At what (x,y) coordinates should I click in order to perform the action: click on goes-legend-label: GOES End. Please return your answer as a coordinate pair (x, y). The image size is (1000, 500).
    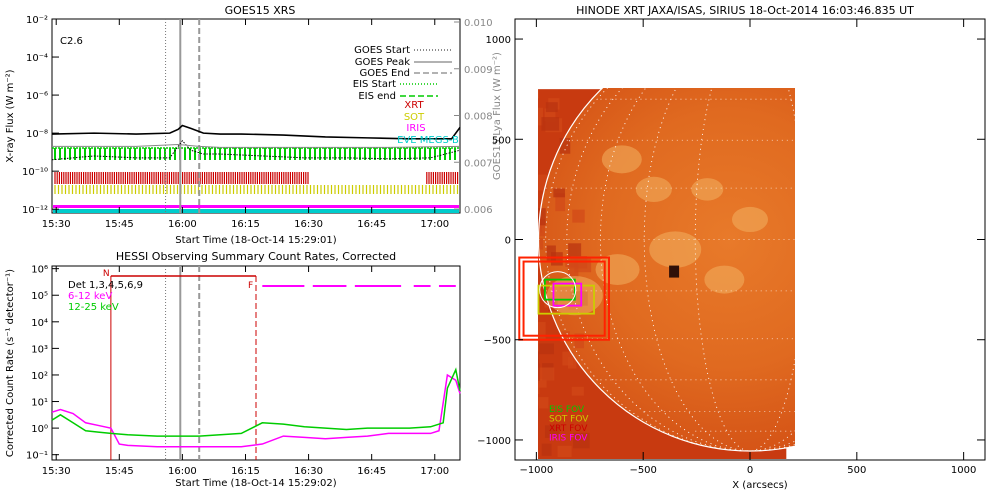
    Looking at the image, I should click on (385, 73).